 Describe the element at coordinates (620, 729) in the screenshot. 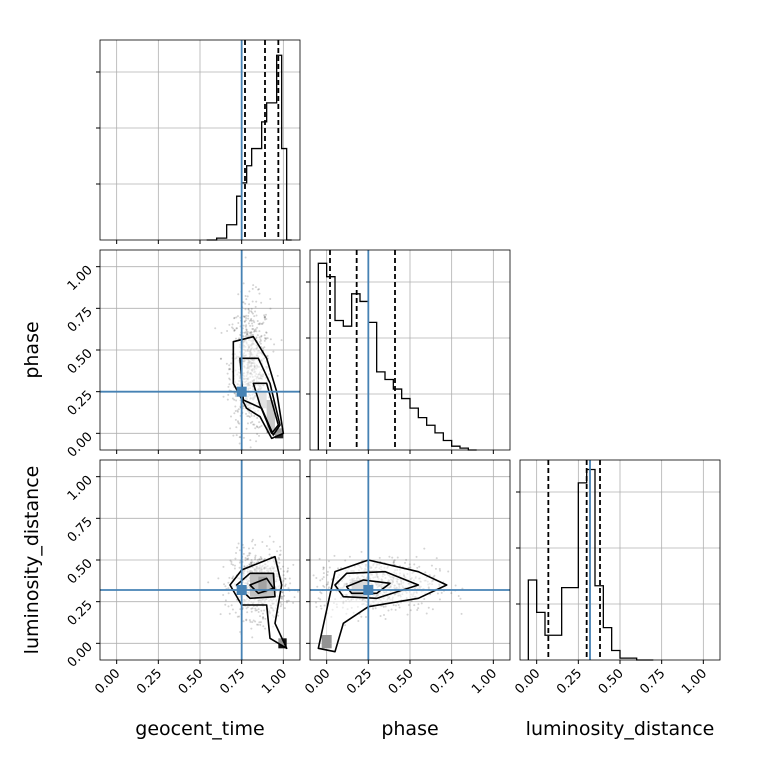

I see `x-axis-label: luminosity_distance` at that location.